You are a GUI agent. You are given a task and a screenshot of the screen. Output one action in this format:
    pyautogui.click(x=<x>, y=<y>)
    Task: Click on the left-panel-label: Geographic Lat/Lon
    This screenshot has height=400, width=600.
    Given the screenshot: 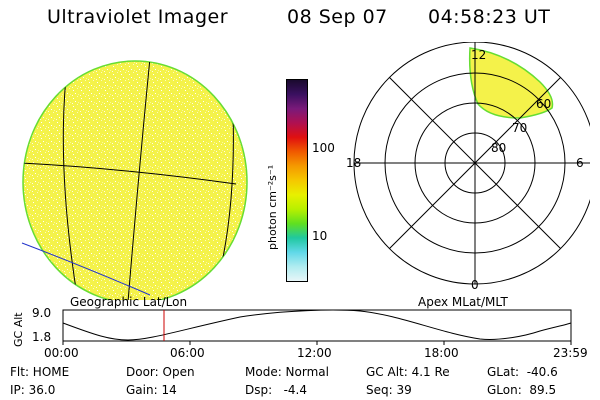 What is the action you would take?
    pyautogui.click(x=129, y=302)
    